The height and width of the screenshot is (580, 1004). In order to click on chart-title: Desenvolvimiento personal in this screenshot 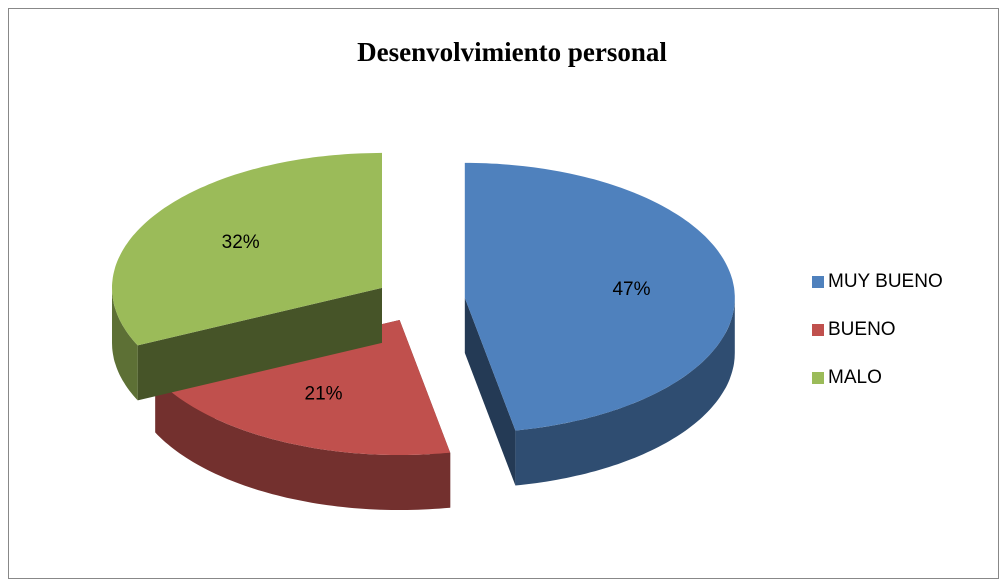, I will do `click(512, 52)`.